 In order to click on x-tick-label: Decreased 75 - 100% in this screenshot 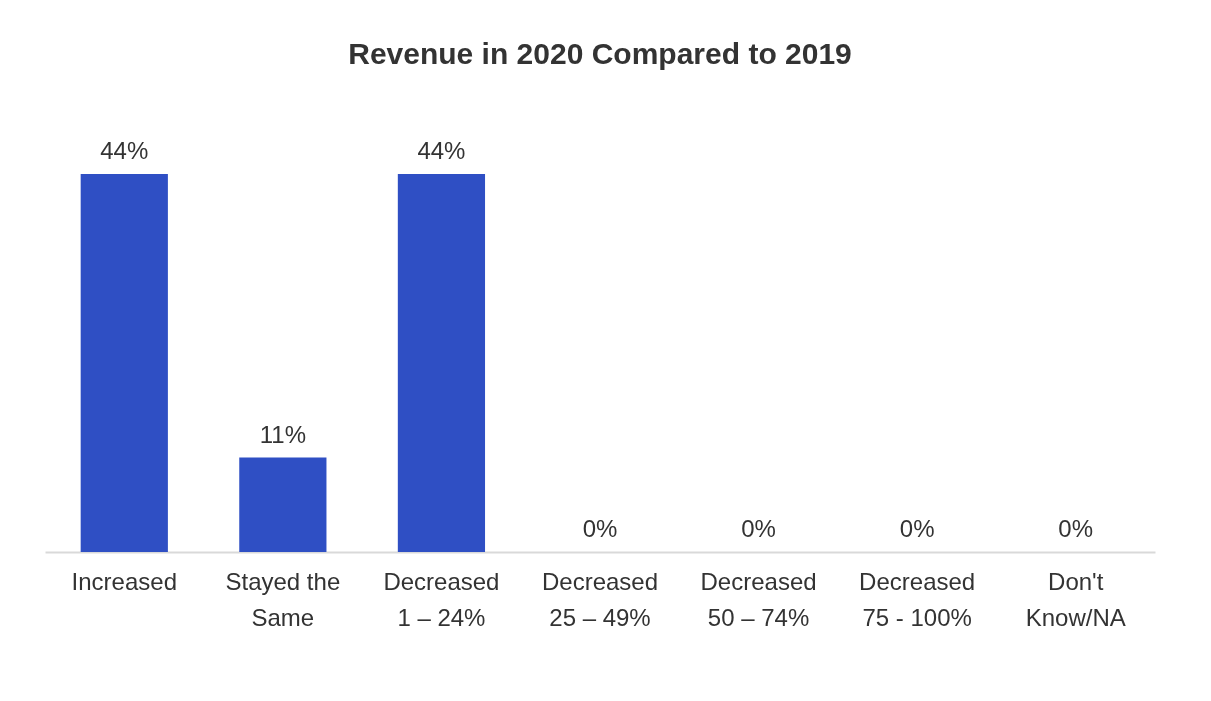, I will do `click(917, 599)`.